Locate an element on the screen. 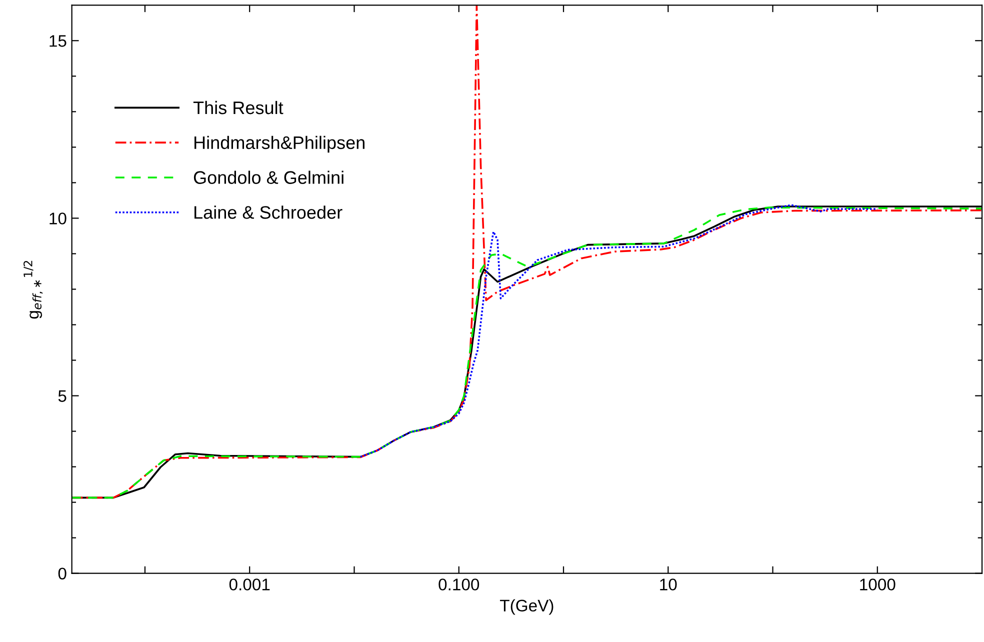  legend-label: Laine & Schroeder is located at coordinates (268, 212).